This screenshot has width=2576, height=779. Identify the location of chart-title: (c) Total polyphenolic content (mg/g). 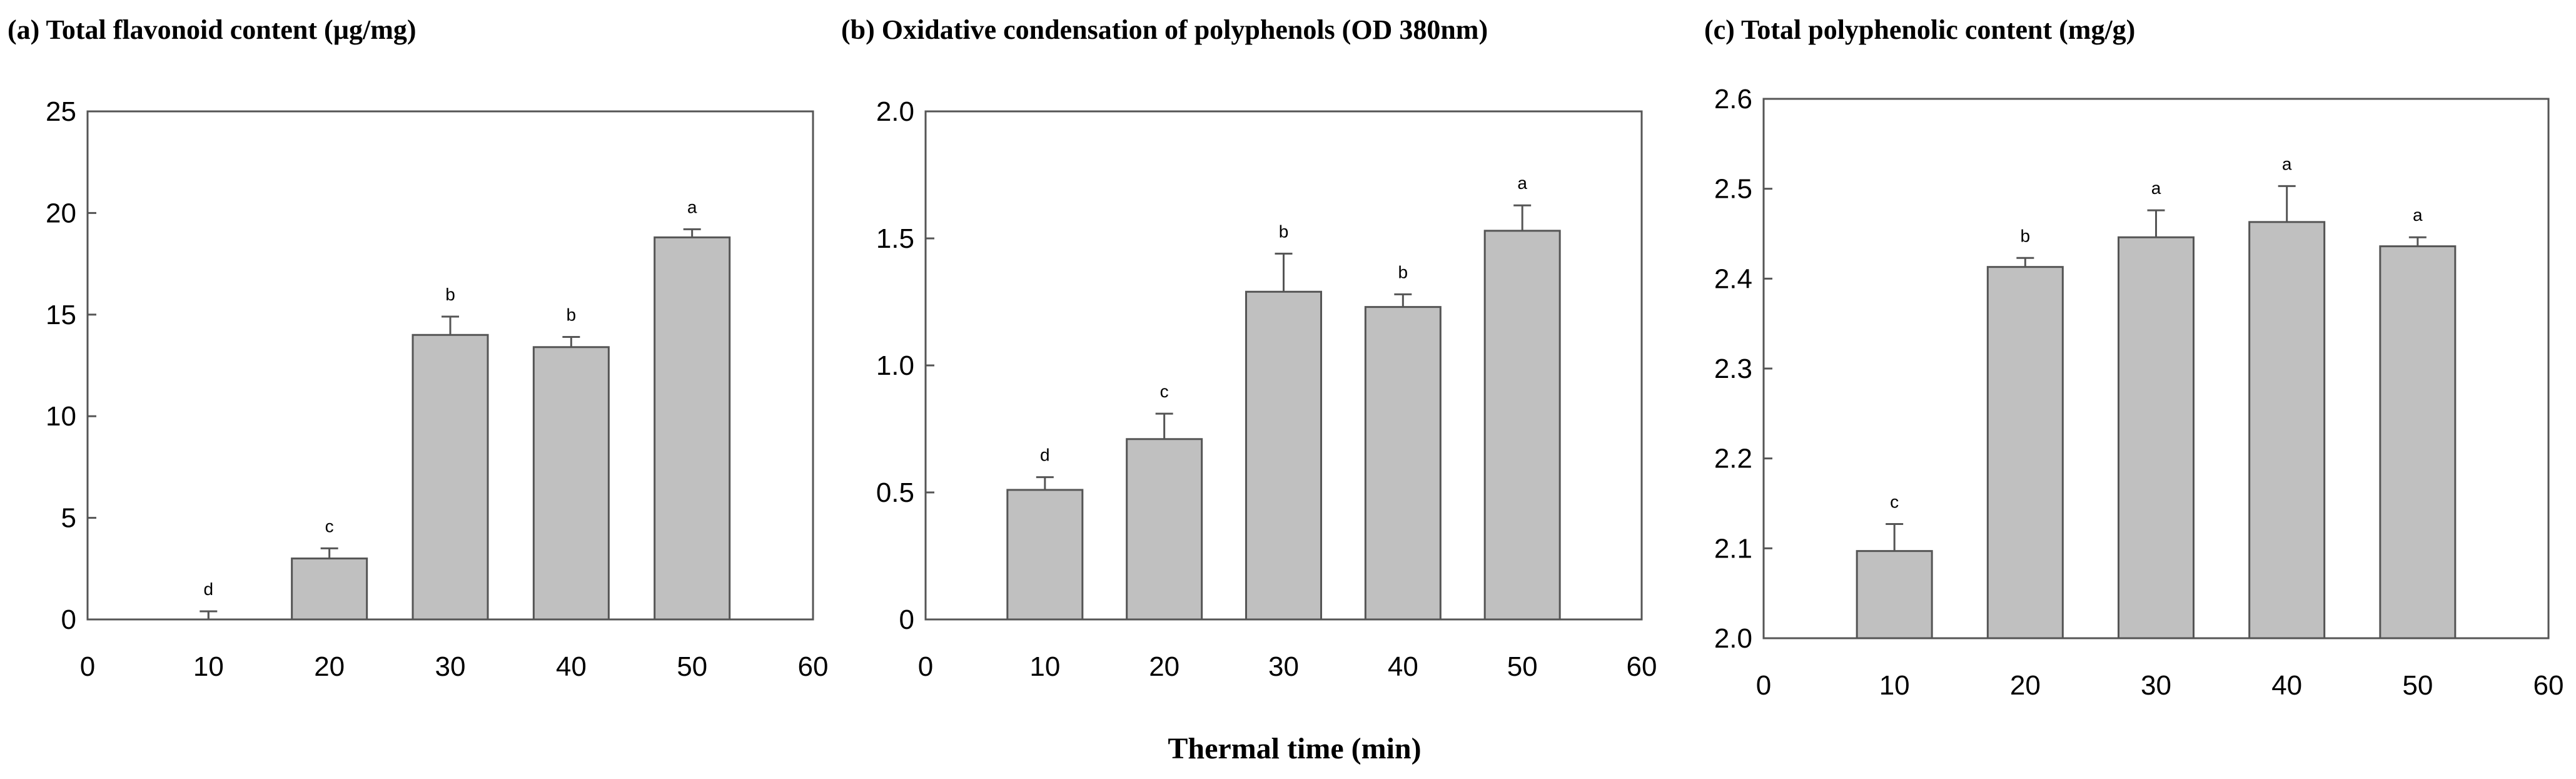
(1920, 29).